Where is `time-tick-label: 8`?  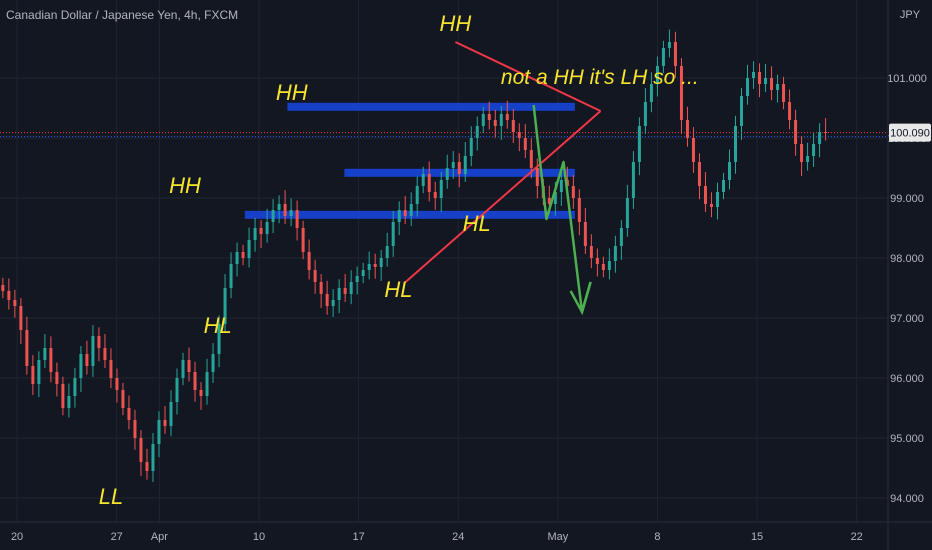 time-tick-label: 8 is located at coordinates (657, 537).